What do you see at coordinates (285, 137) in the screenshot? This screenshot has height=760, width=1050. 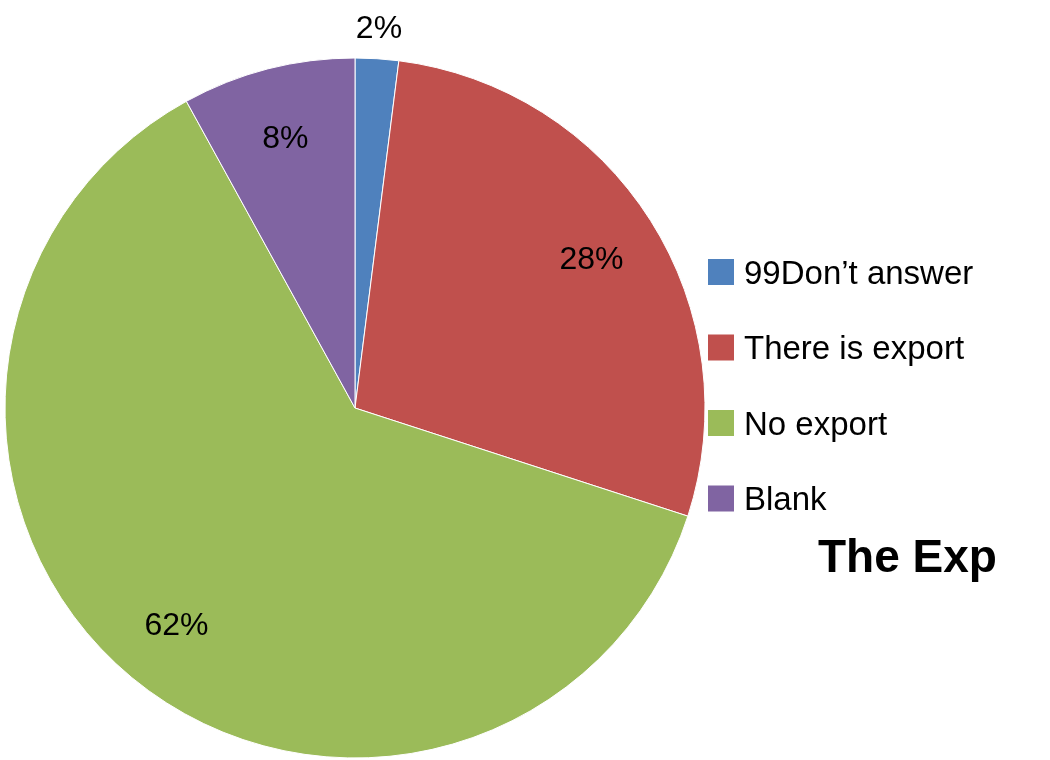 I see `data-label: 8%` at bounding box center [285, 137].